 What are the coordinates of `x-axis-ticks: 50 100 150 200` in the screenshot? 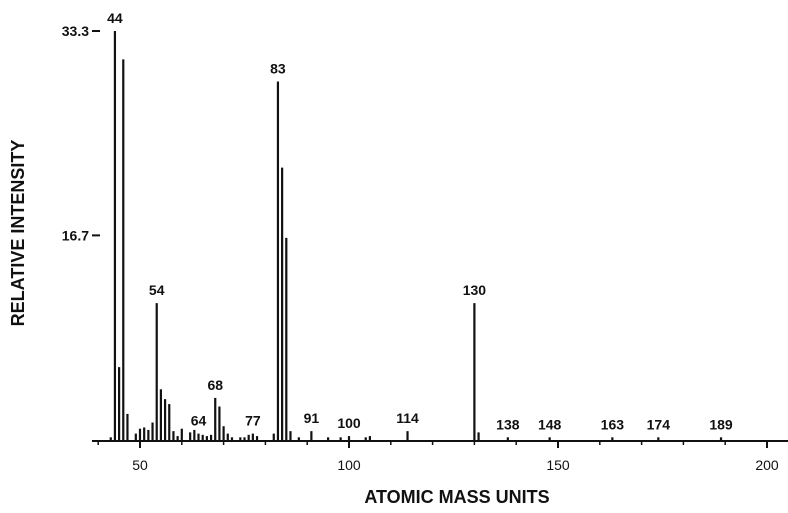 It's located at (438, 457).